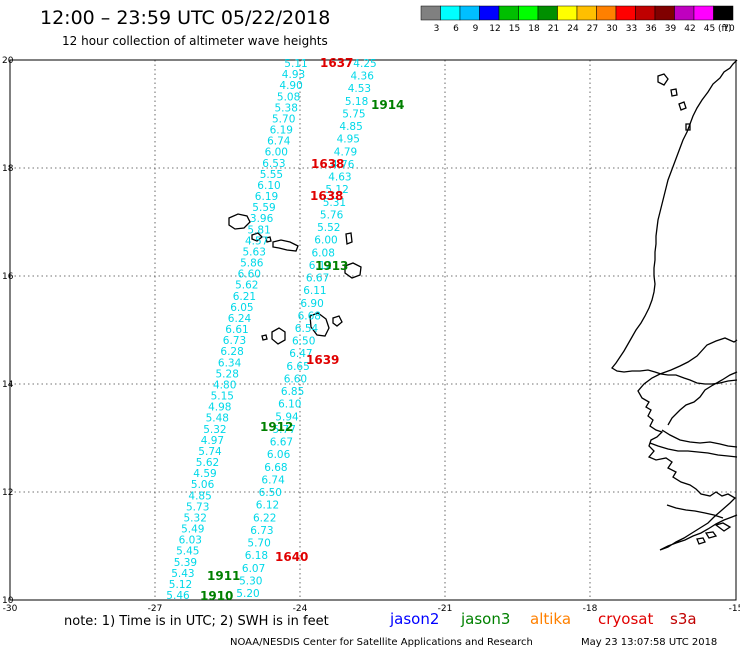 The width and height of the screenshot is (740, 654). What do you see at coordinates (699, 438) in the screenshot?
I see `senegal-coast` at bounding box center [699, 438].